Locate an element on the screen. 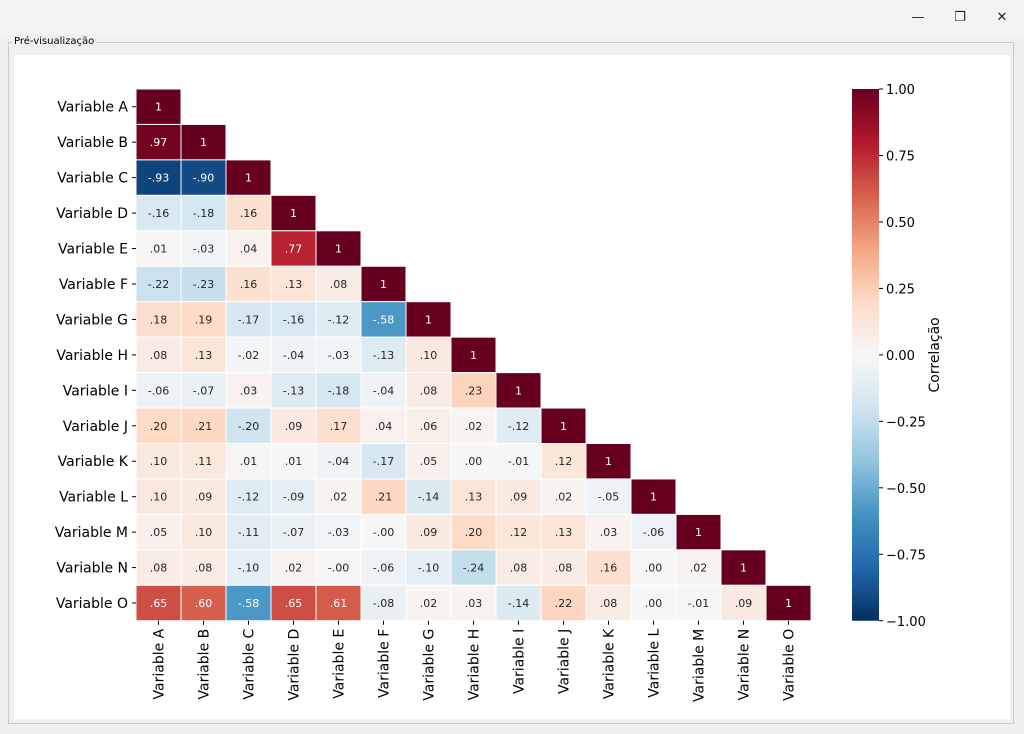 The width and height of the screenshot is (1024, 734). cell-value-label: -.10 is located at coordinates (248, 568).